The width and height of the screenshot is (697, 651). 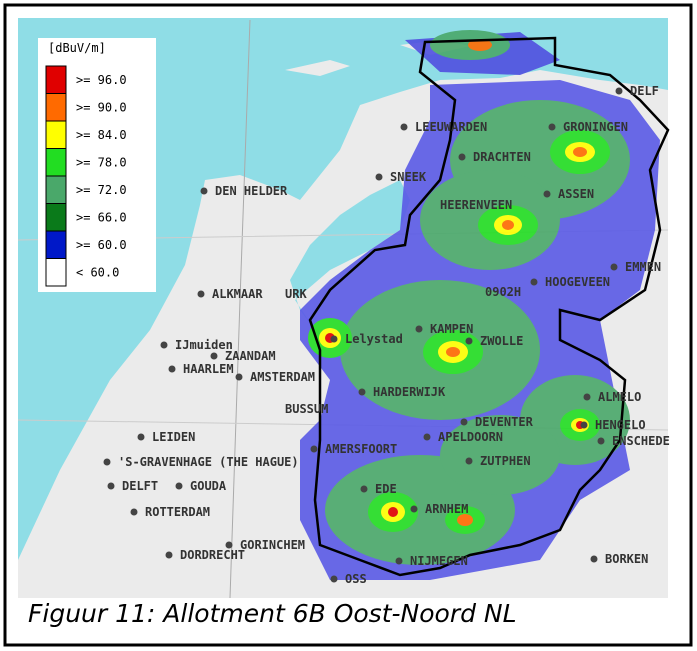 What do you see at coordinates (140, 486) in the screenshot?
I see `place-label: DELFT` at bounding box center [140, 486].